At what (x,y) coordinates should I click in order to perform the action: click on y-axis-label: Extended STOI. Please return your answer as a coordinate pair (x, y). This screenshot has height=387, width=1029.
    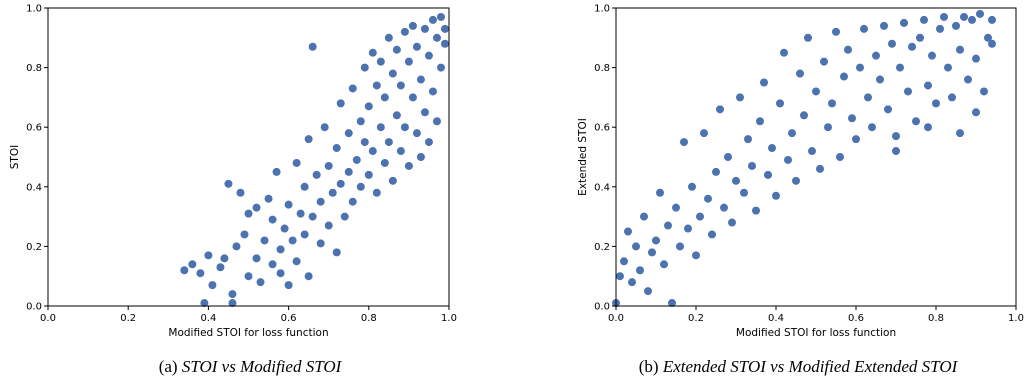
    Looking at the image, I should click on (583, 157).